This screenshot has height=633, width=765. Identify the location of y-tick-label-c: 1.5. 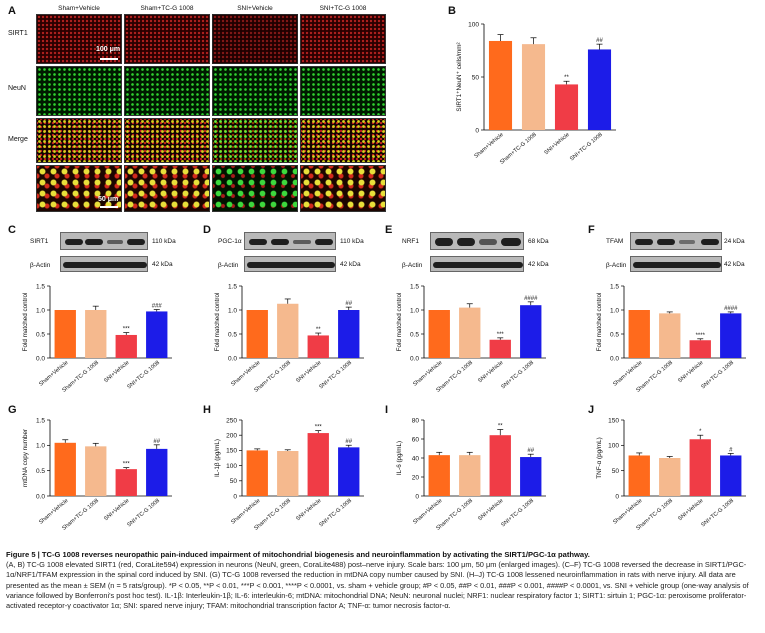
(40, 286).